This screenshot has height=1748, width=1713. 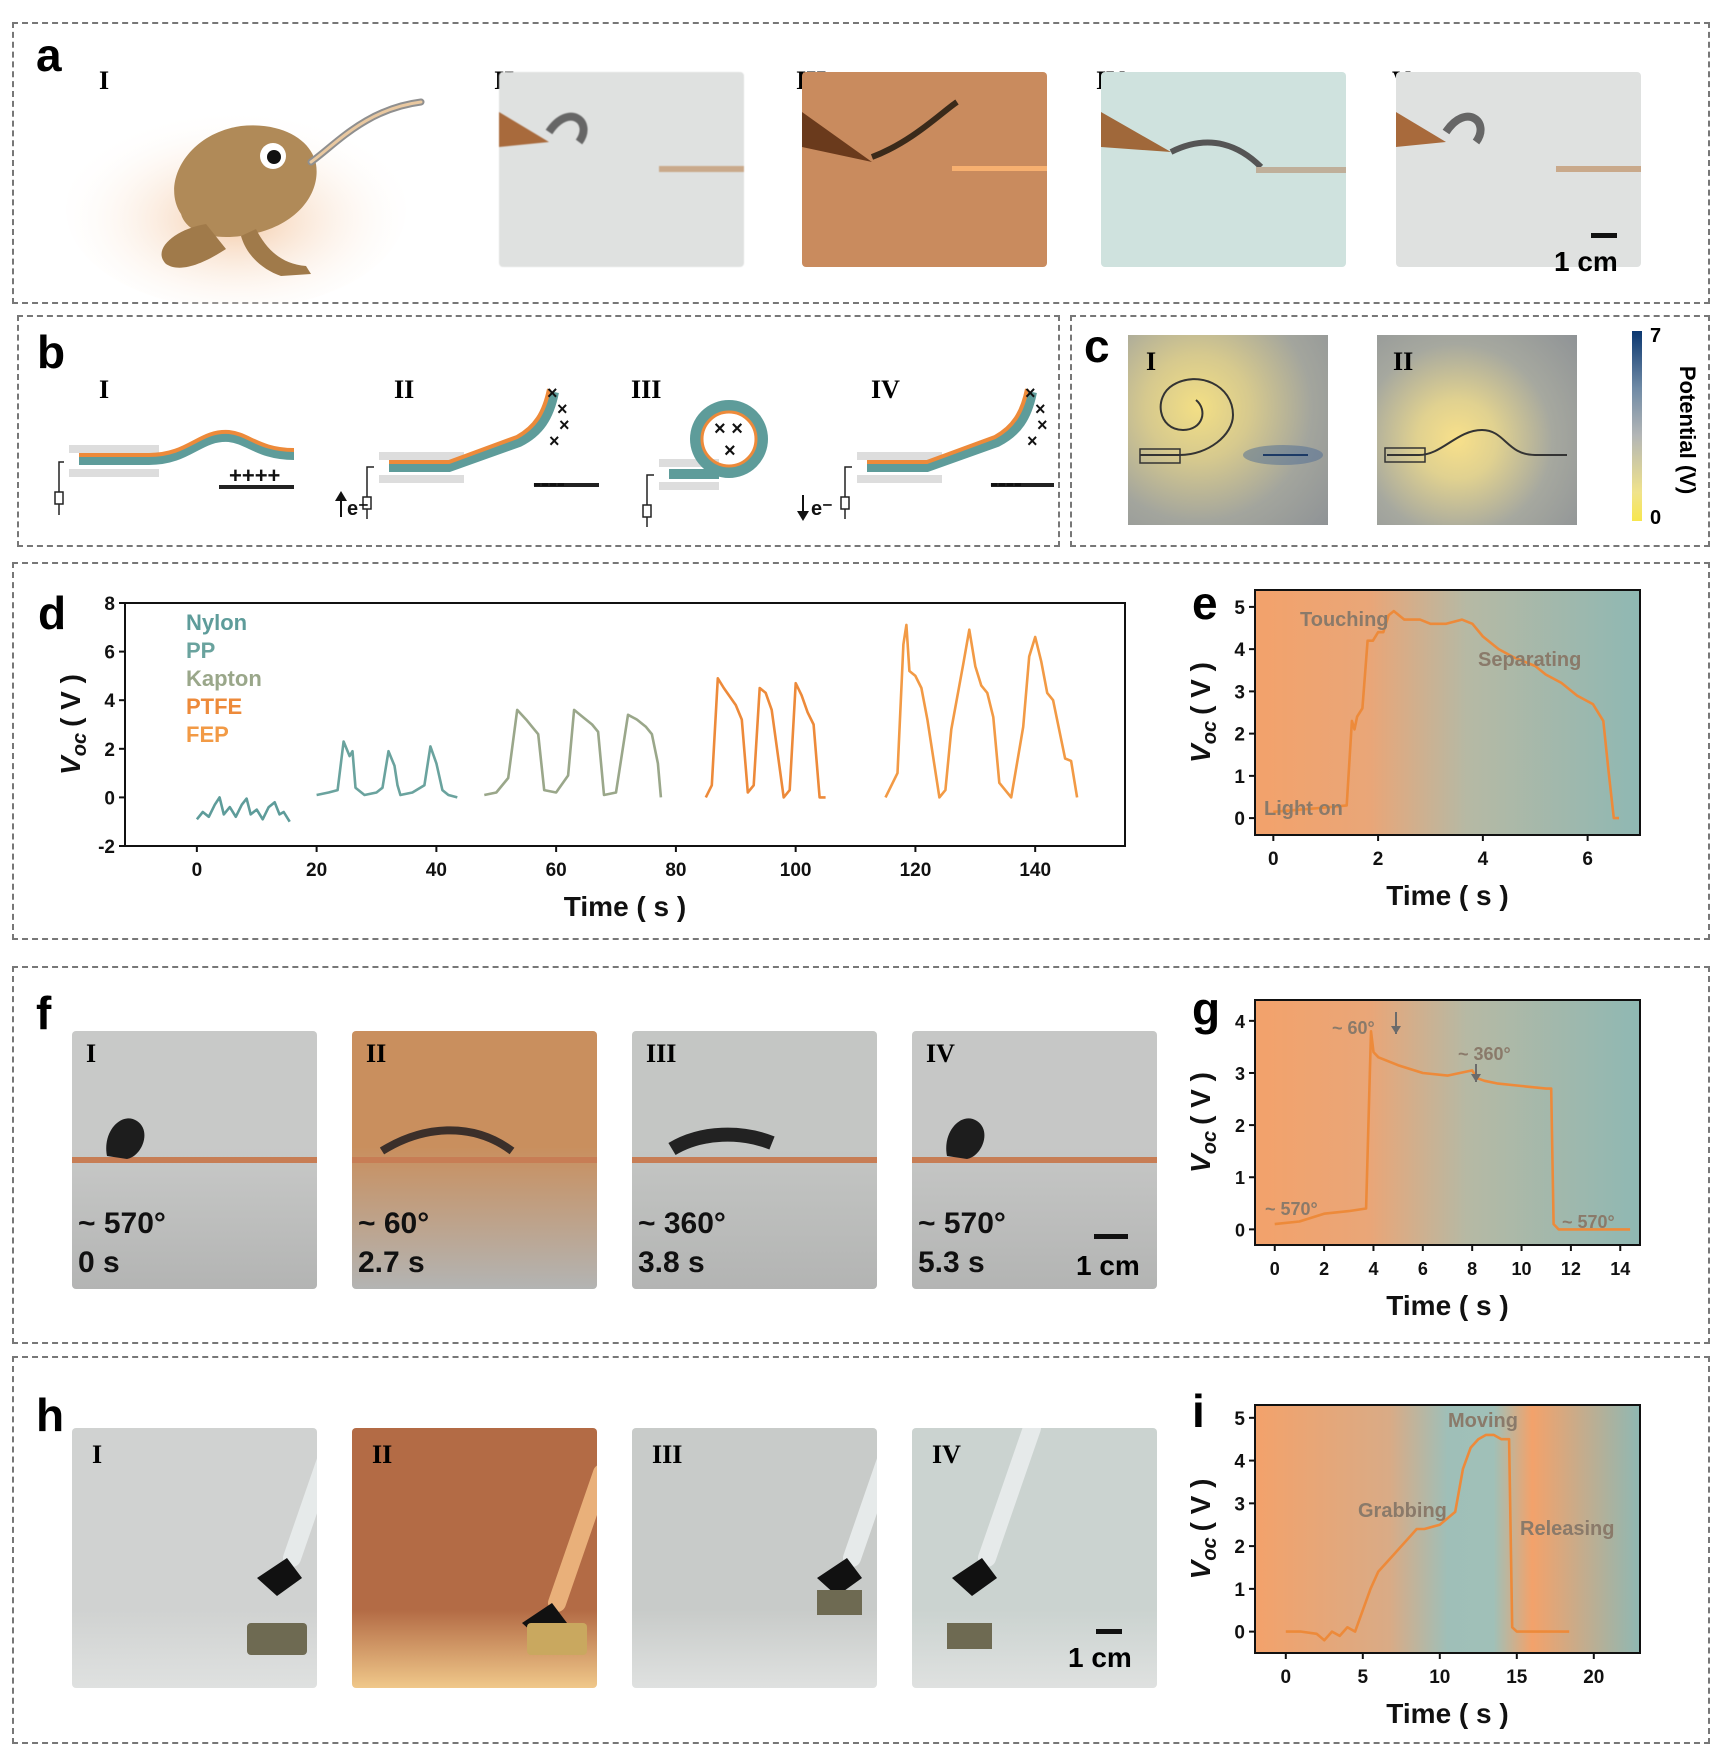 I want to click on colorbar-min-label: 0, so click(x=1656, y=518).